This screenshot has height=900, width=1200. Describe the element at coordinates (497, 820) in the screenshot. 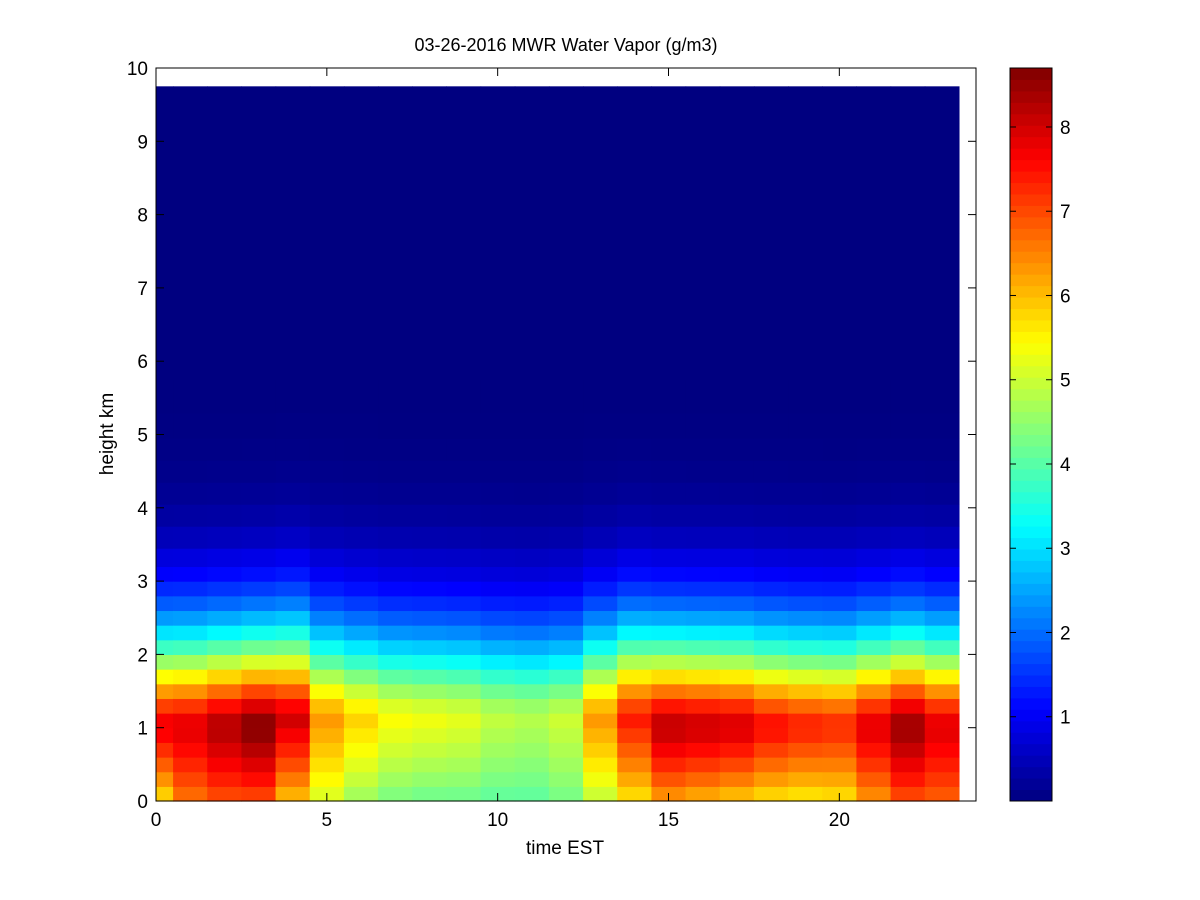

I see `x-tick-label: 10` at that location.